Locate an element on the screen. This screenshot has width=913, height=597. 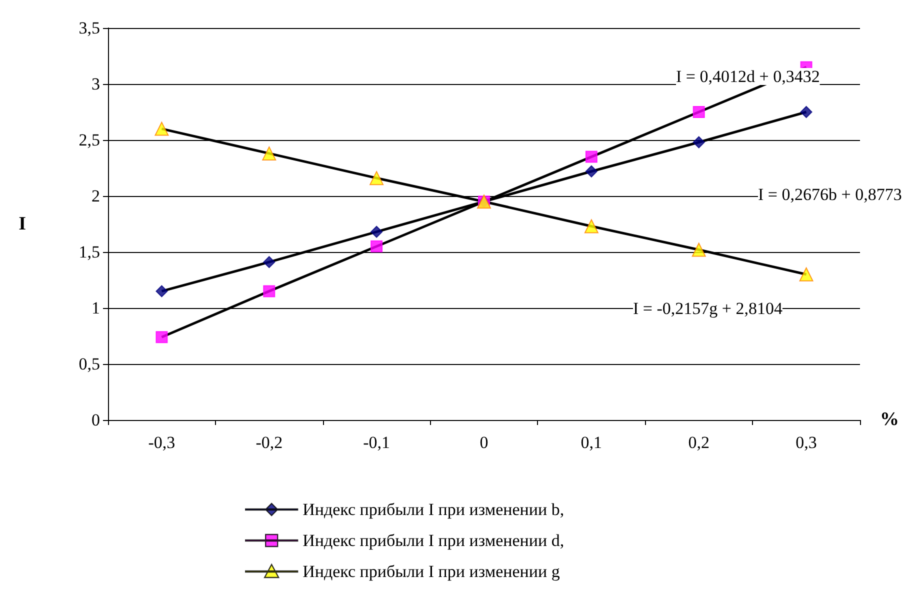
y-tick-label: 3,5 is located at coordinates (89, 28).